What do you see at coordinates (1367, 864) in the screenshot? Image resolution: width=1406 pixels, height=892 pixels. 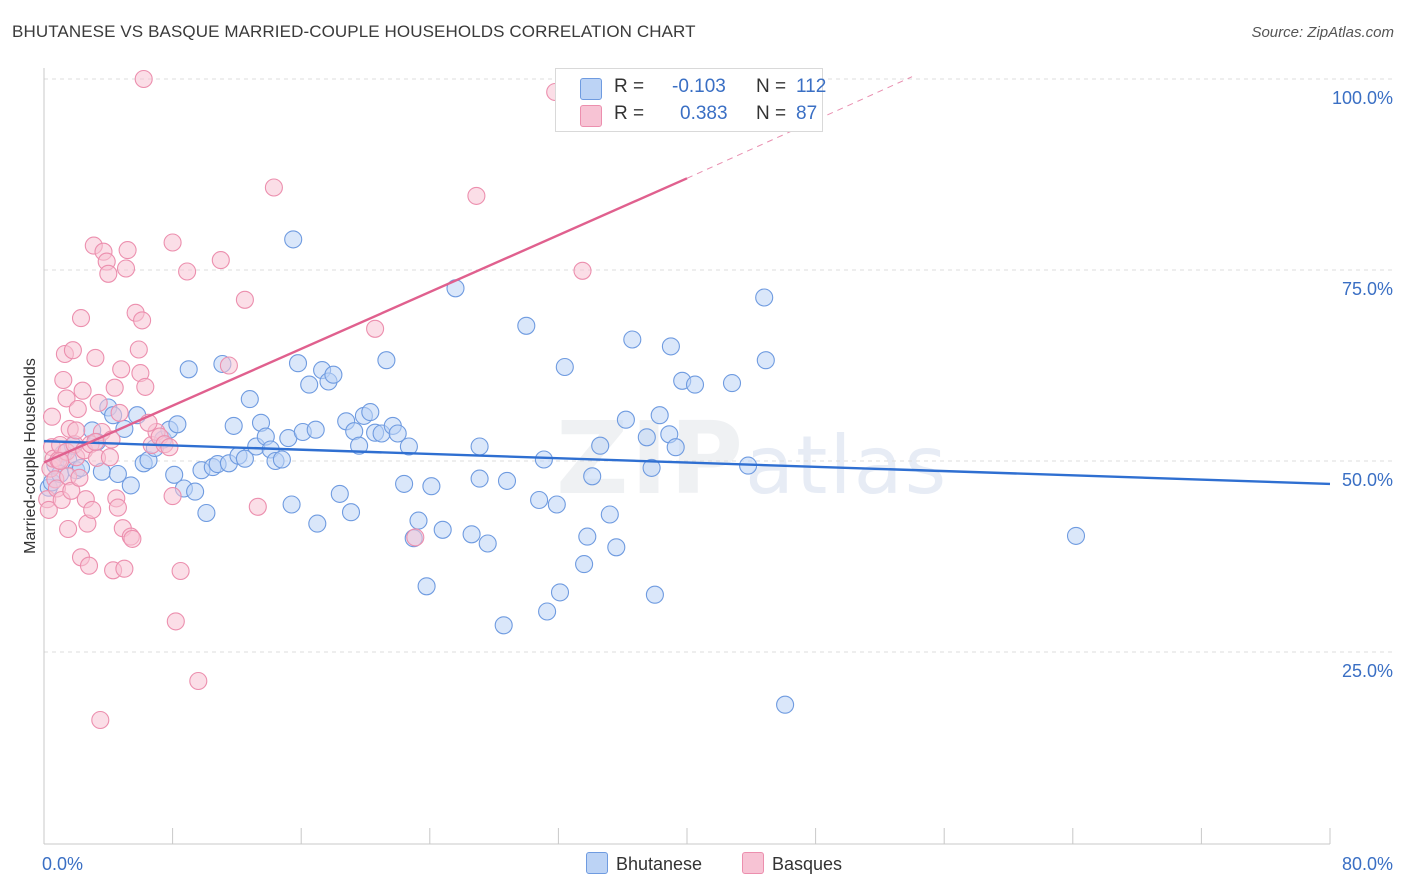 I see `x-tick-label-max: 80.0%` at bounding box center [1367, 864].